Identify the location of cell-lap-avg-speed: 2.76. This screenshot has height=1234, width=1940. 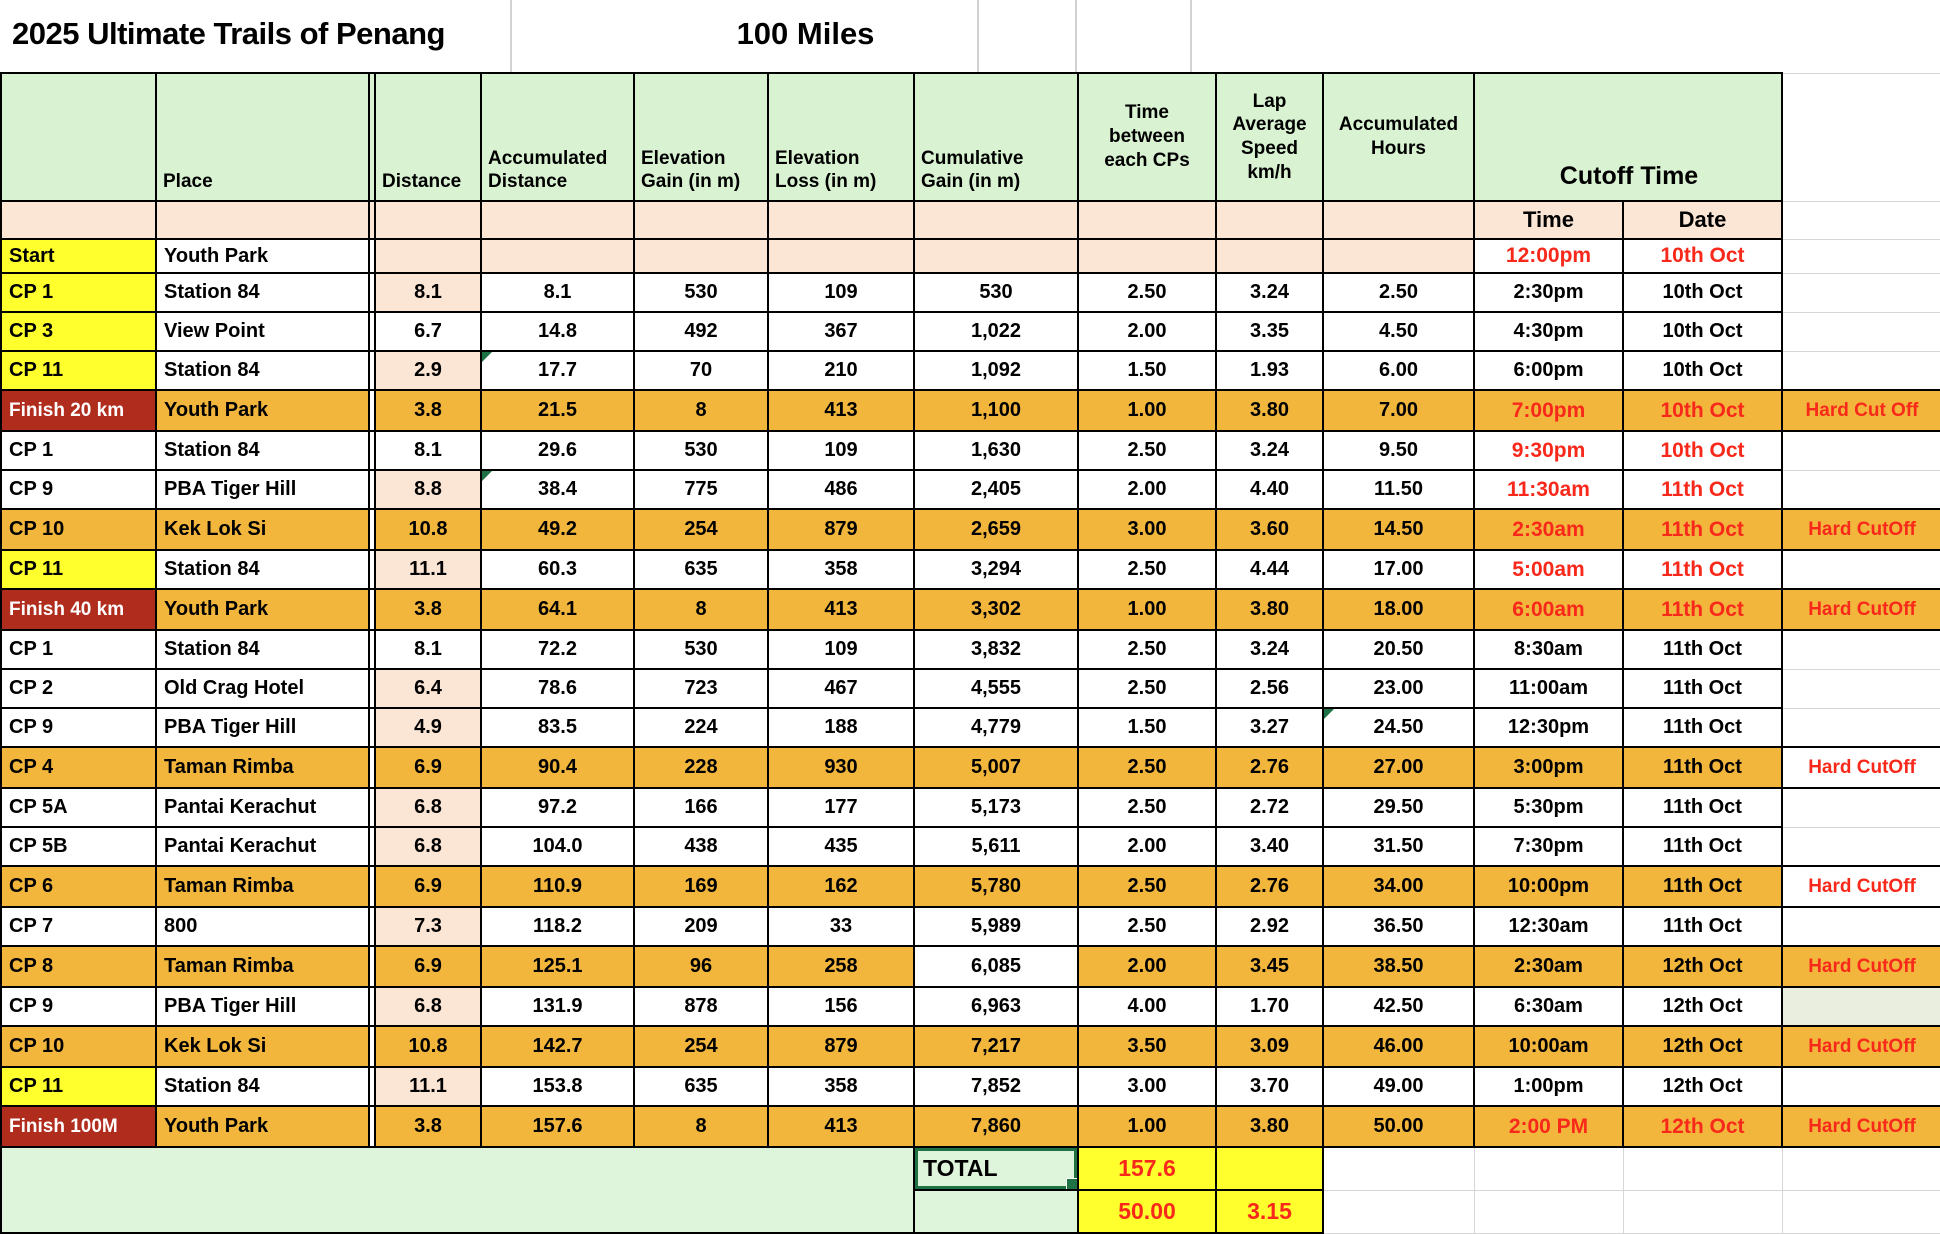
(1269, 767).